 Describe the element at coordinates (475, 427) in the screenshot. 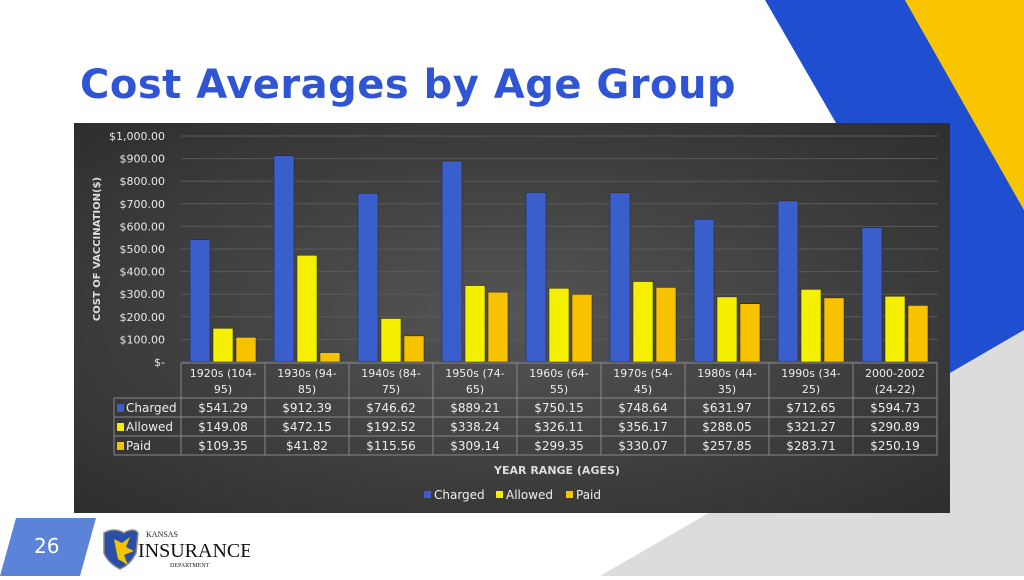

I see `data-label: $338.24` at that location.